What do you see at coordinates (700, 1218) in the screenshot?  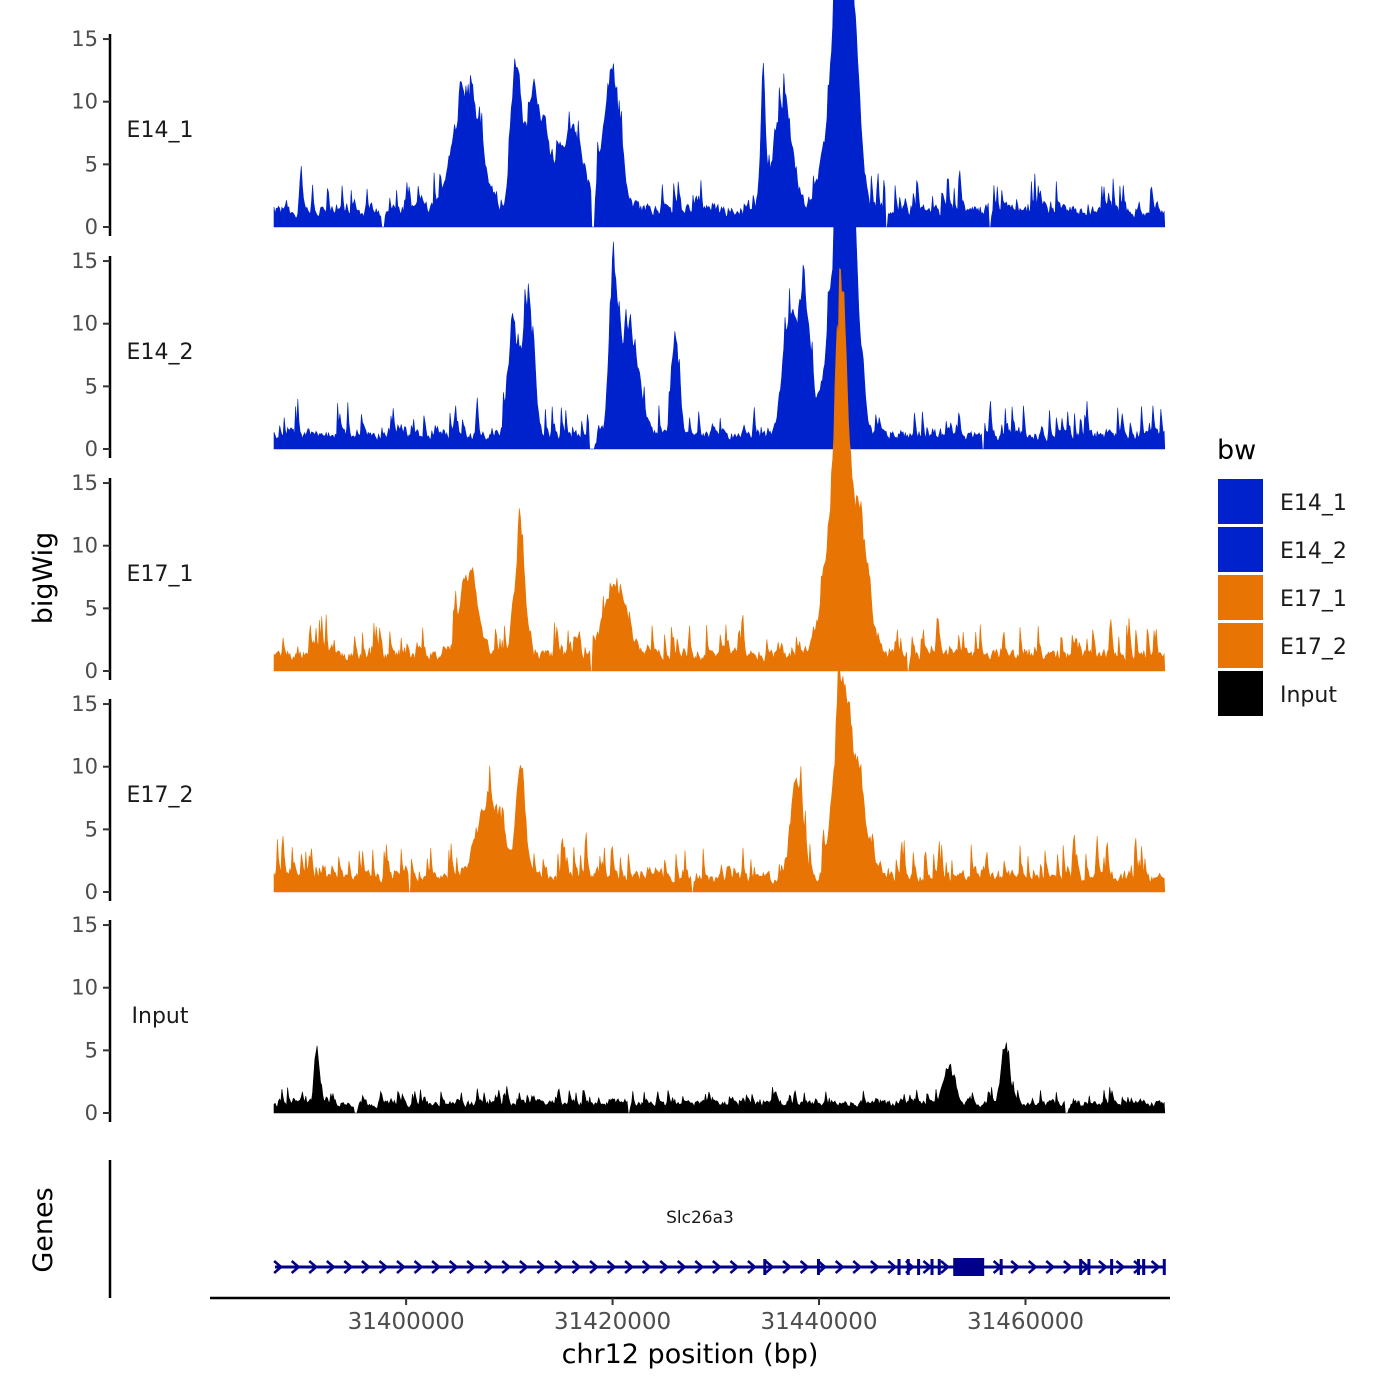 I see `gene-name-label: Slc26a3` at bounding box center [700, 1218].